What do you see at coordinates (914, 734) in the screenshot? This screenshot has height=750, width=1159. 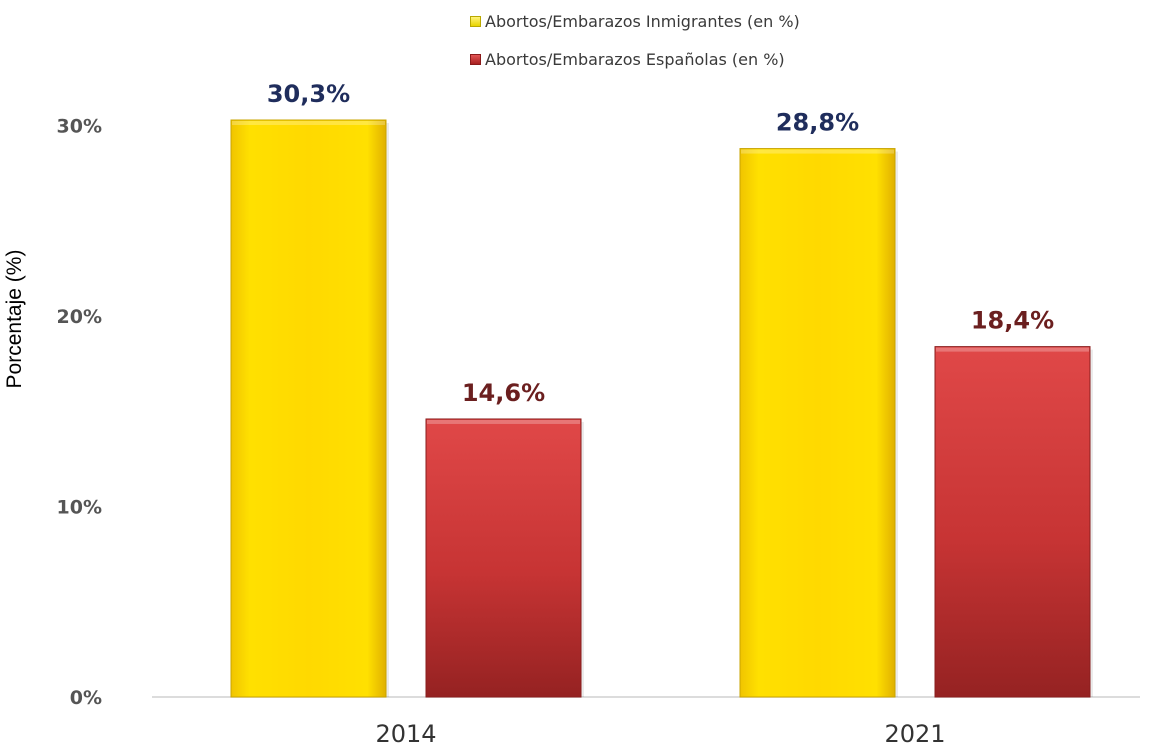 I see `x-tick-label: 2021` at bounding box center [914, 734].